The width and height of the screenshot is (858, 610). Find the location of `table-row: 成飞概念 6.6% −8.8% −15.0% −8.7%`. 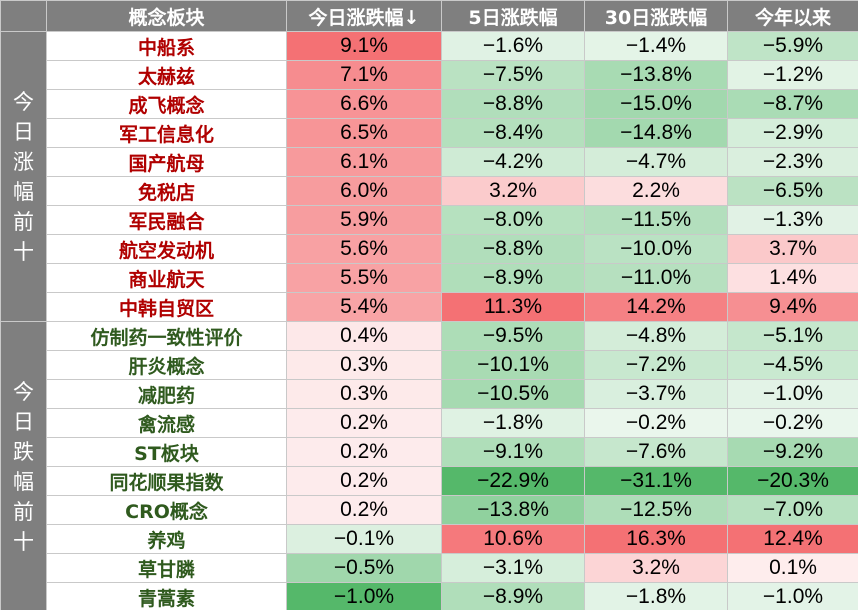

table-row: 成飞概念 6.6% −8.8% −15.0% −8.7% is located at coordinates (429, 104).